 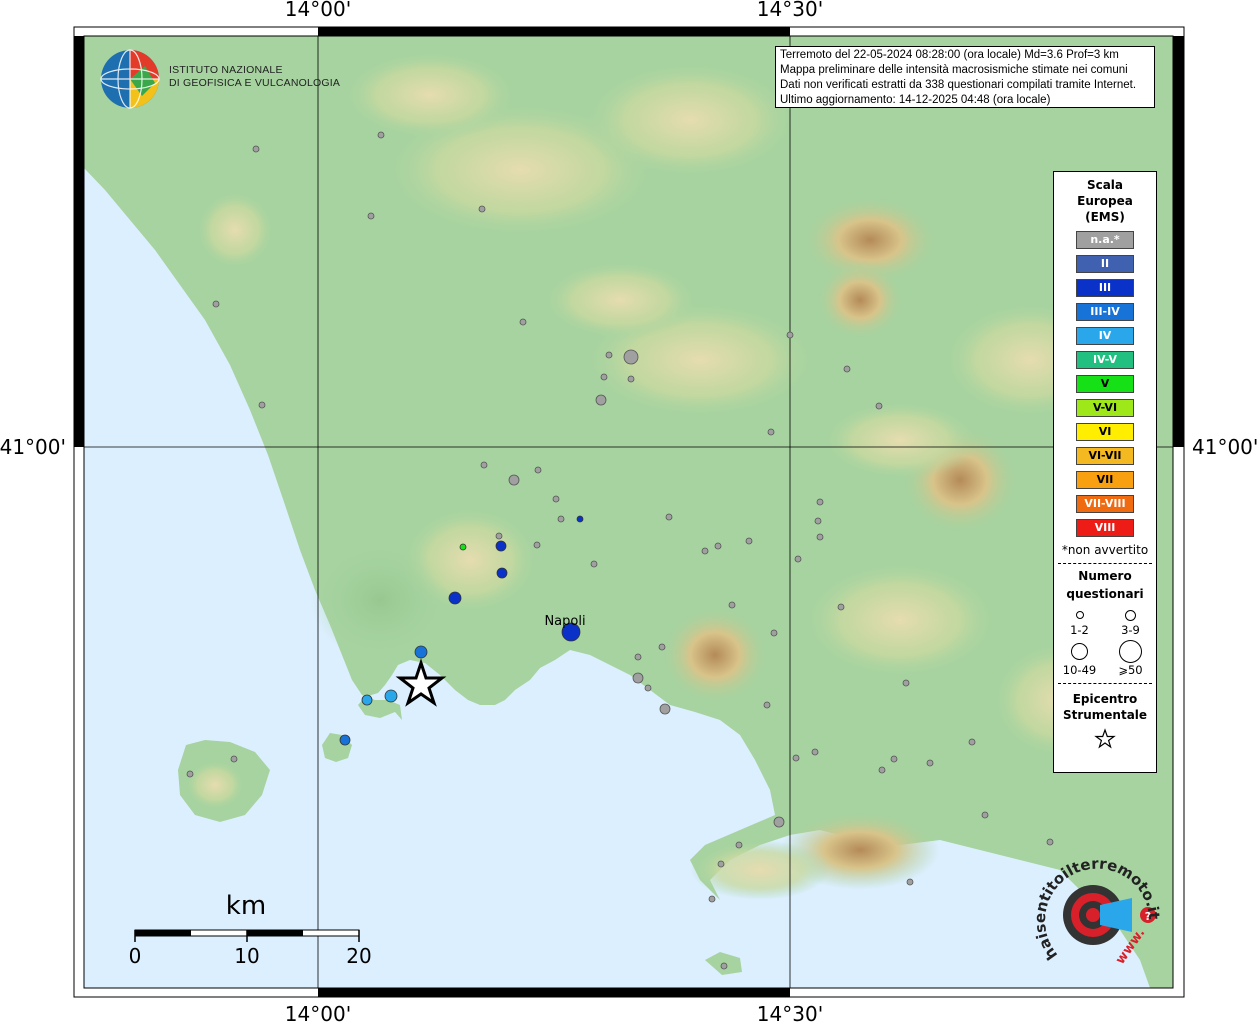 I want to click on epicenter-star, so click(x=421, y=682).